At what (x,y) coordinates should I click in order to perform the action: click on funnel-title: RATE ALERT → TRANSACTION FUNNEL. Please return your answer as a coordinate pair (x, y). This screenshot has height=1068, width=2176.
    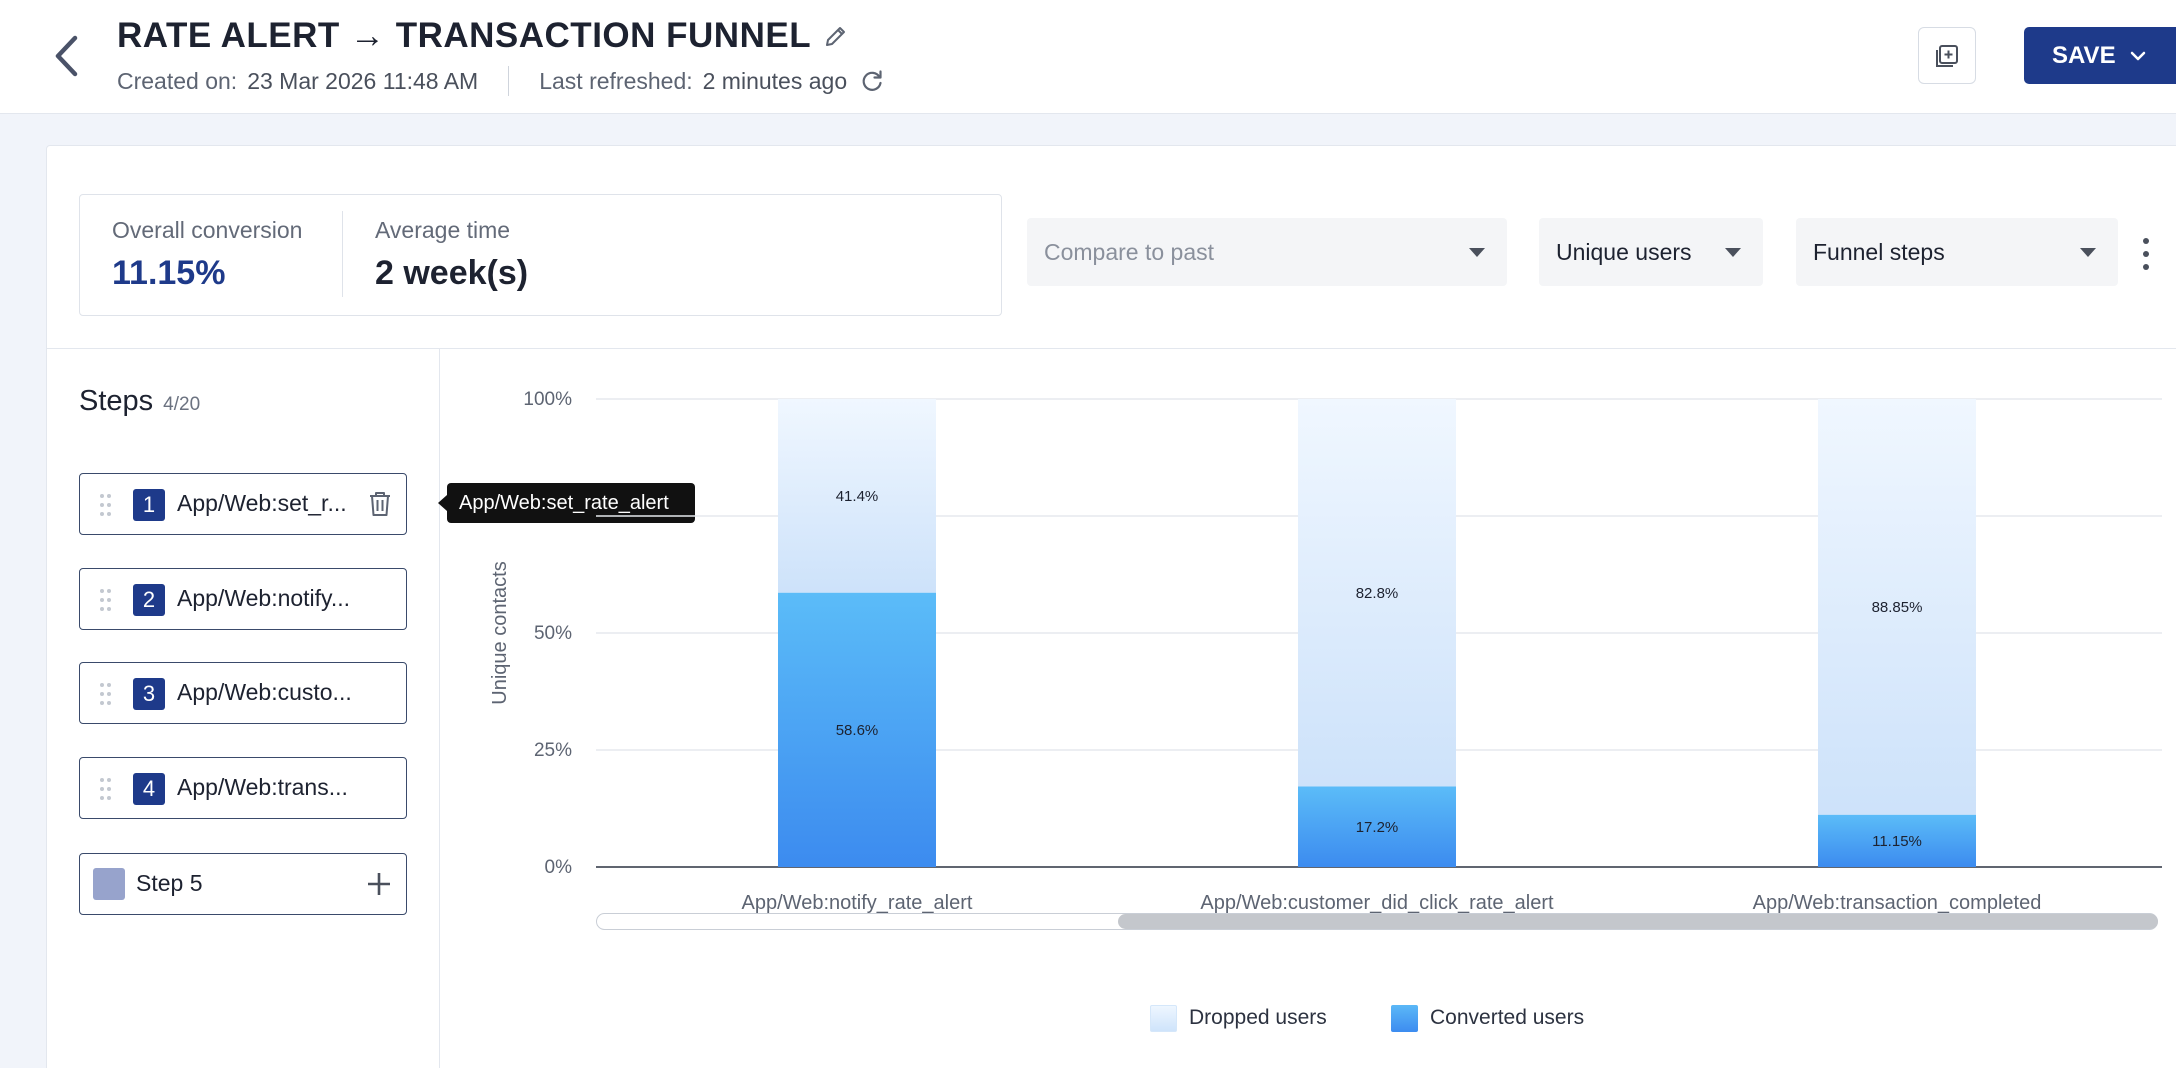
    Looking at the image, I should click on (464, 35).